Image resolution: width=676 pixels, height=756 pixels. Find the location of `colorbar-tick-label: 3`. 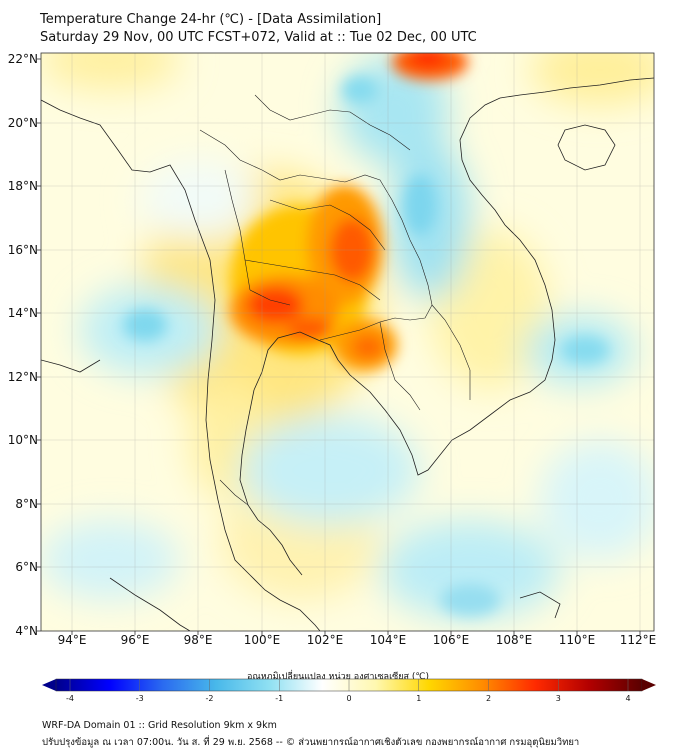

colorbar-tick-label: 3 is located at coordinates (558, 698).